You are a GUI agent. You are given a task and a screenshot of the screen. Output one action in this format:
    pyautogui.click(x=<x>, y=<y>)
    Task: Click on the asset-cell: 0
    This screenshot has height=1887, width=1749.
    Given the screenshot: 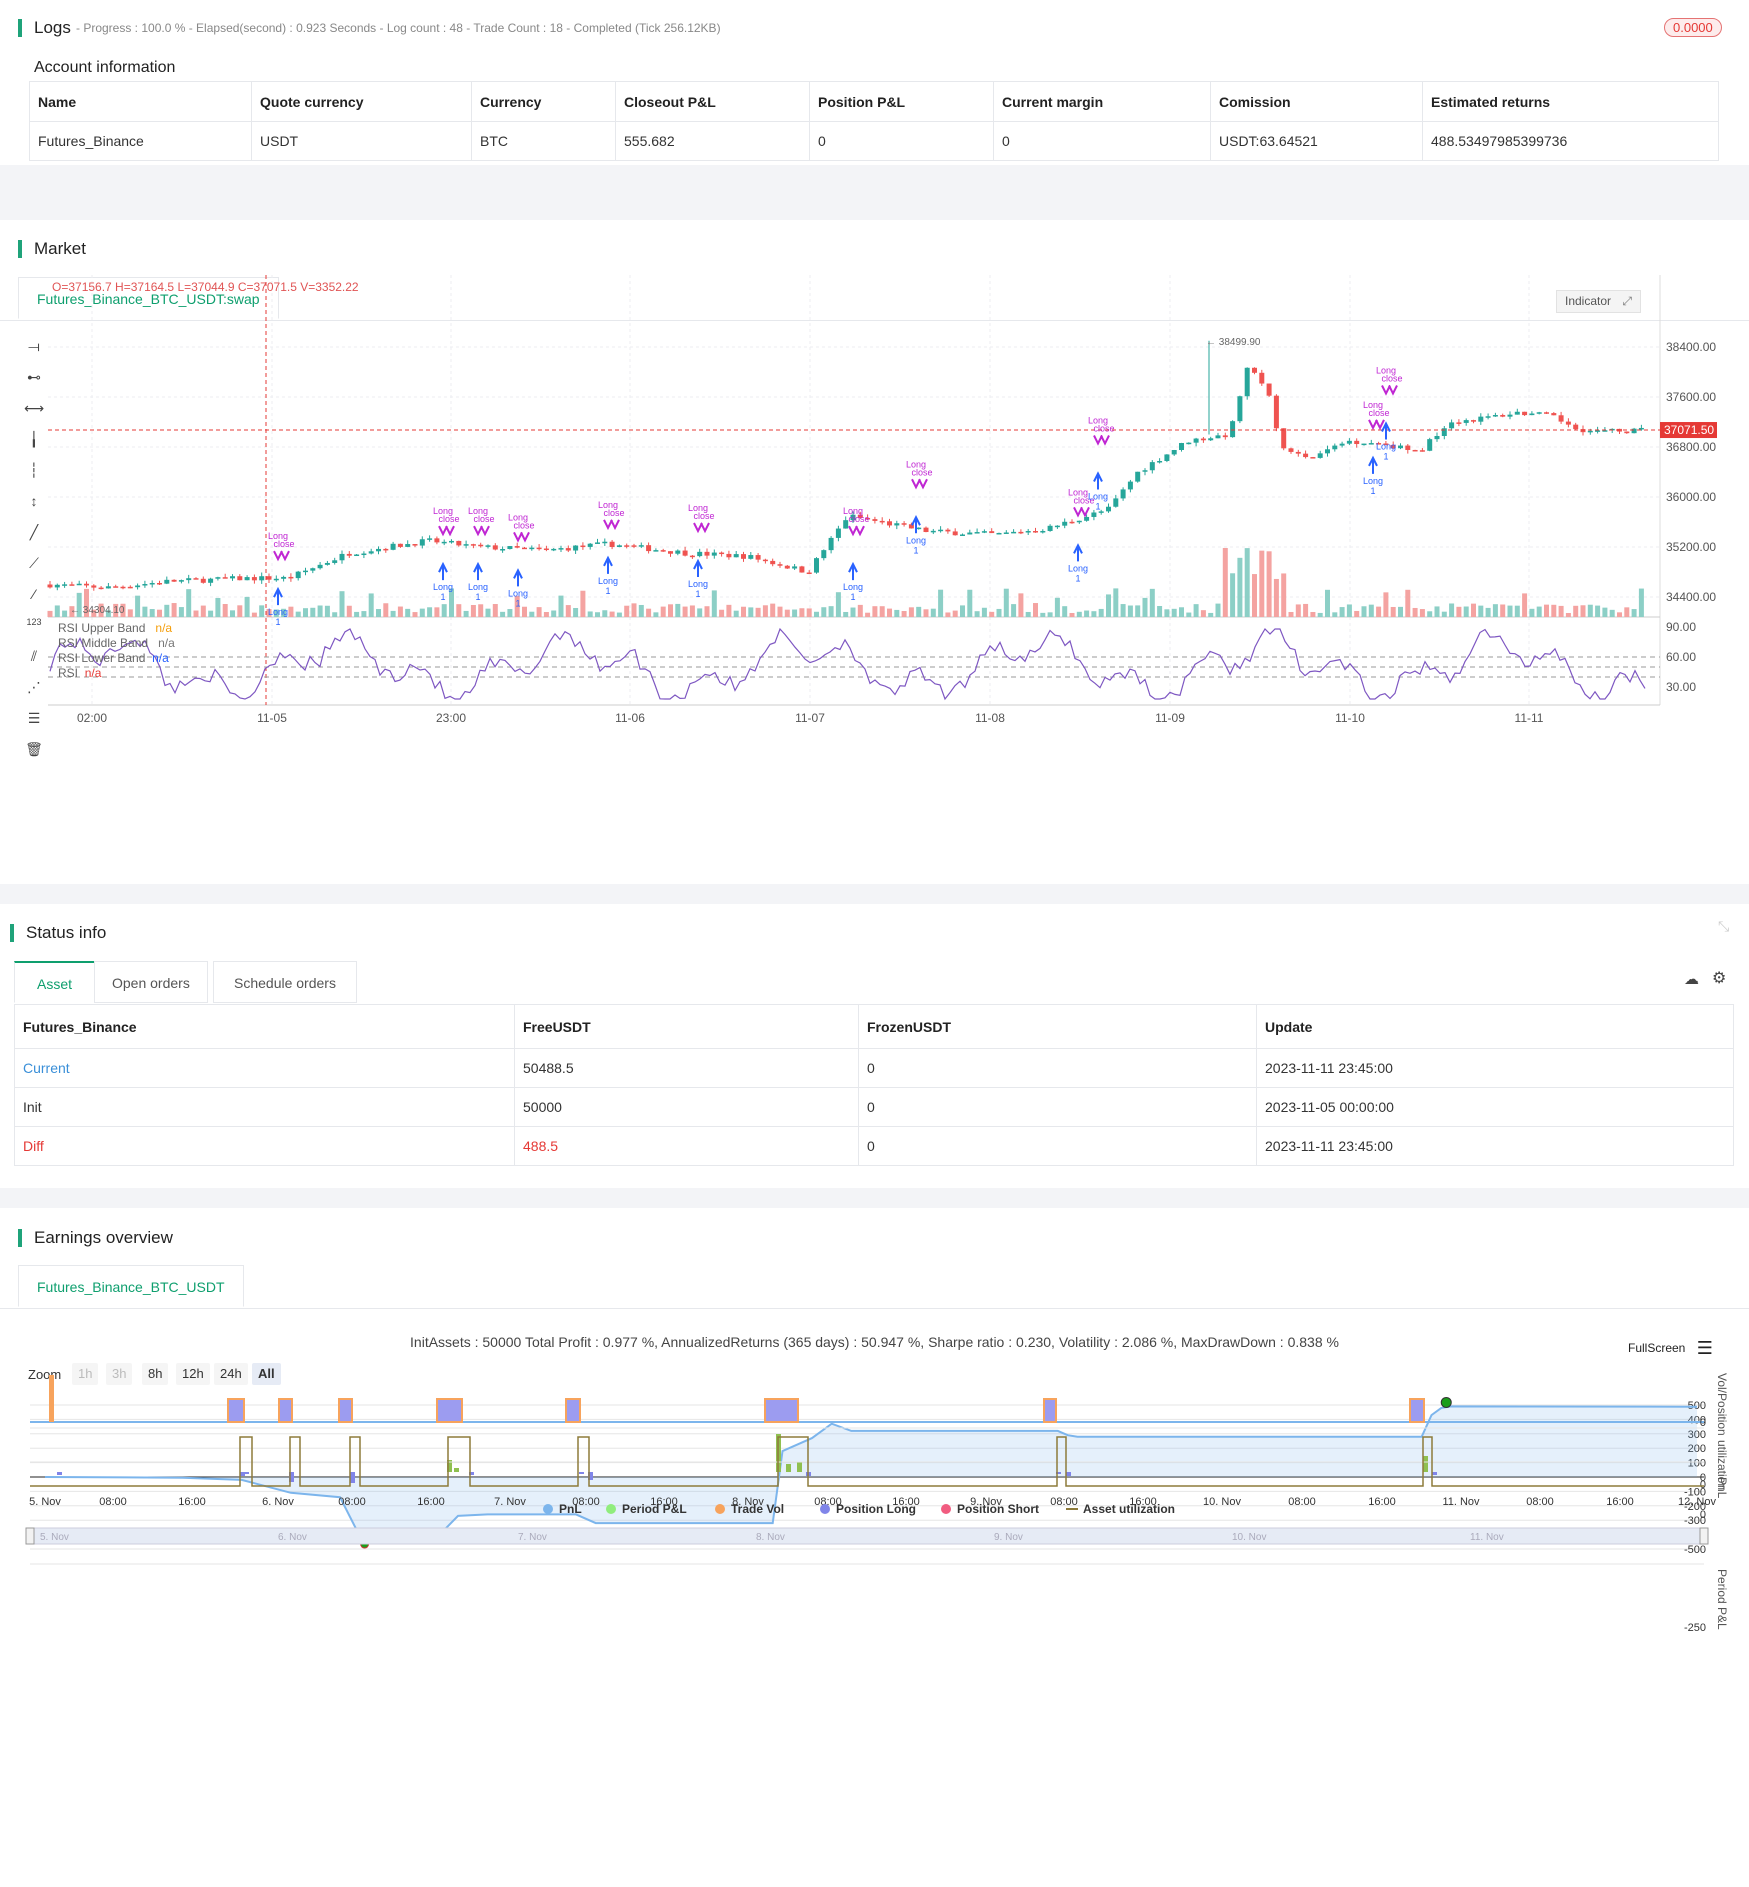 What is the action you would take?
    pyautogui.click(x=1057, y=1146)
    